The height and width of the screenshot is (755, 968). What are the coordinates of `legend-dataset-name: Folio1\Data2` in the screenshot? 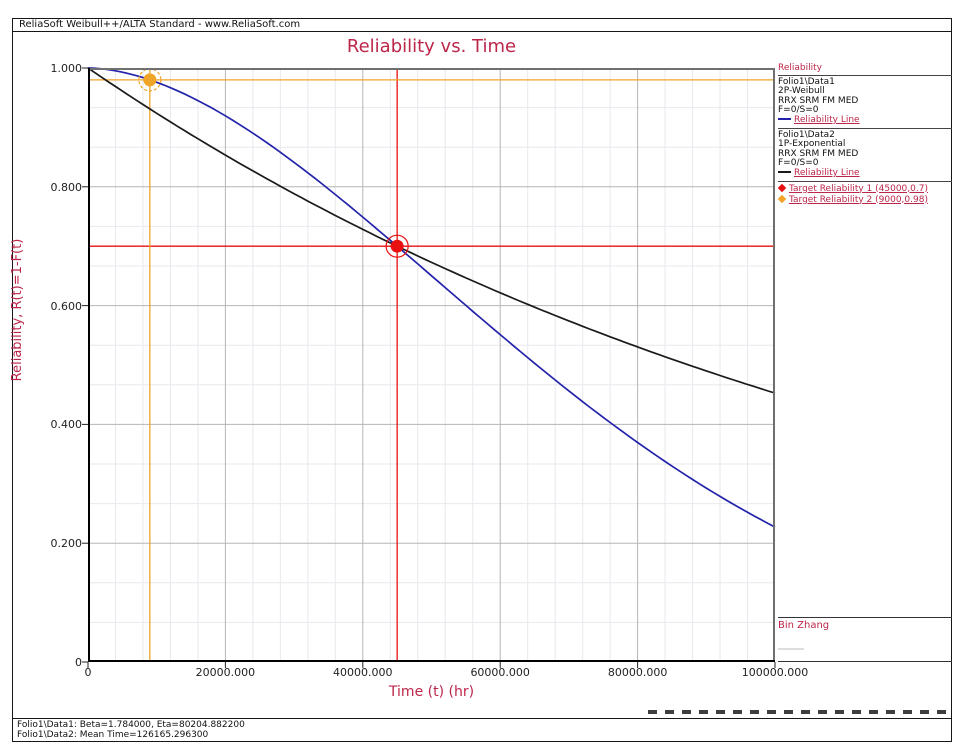 It's located at (806, 134).